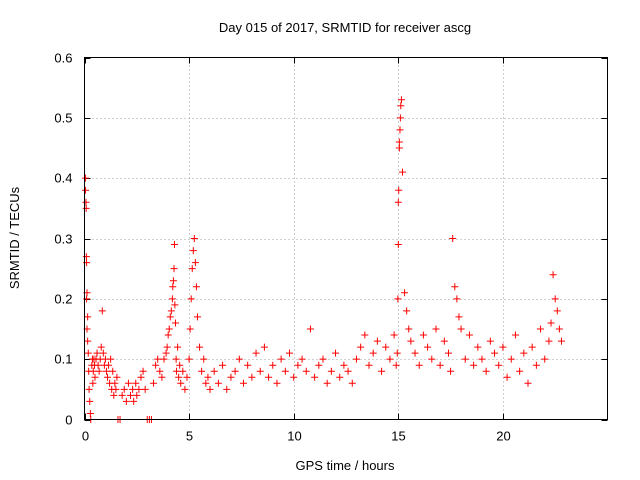  I want to click on y-tick-label: 0.5, so click(63, 118).